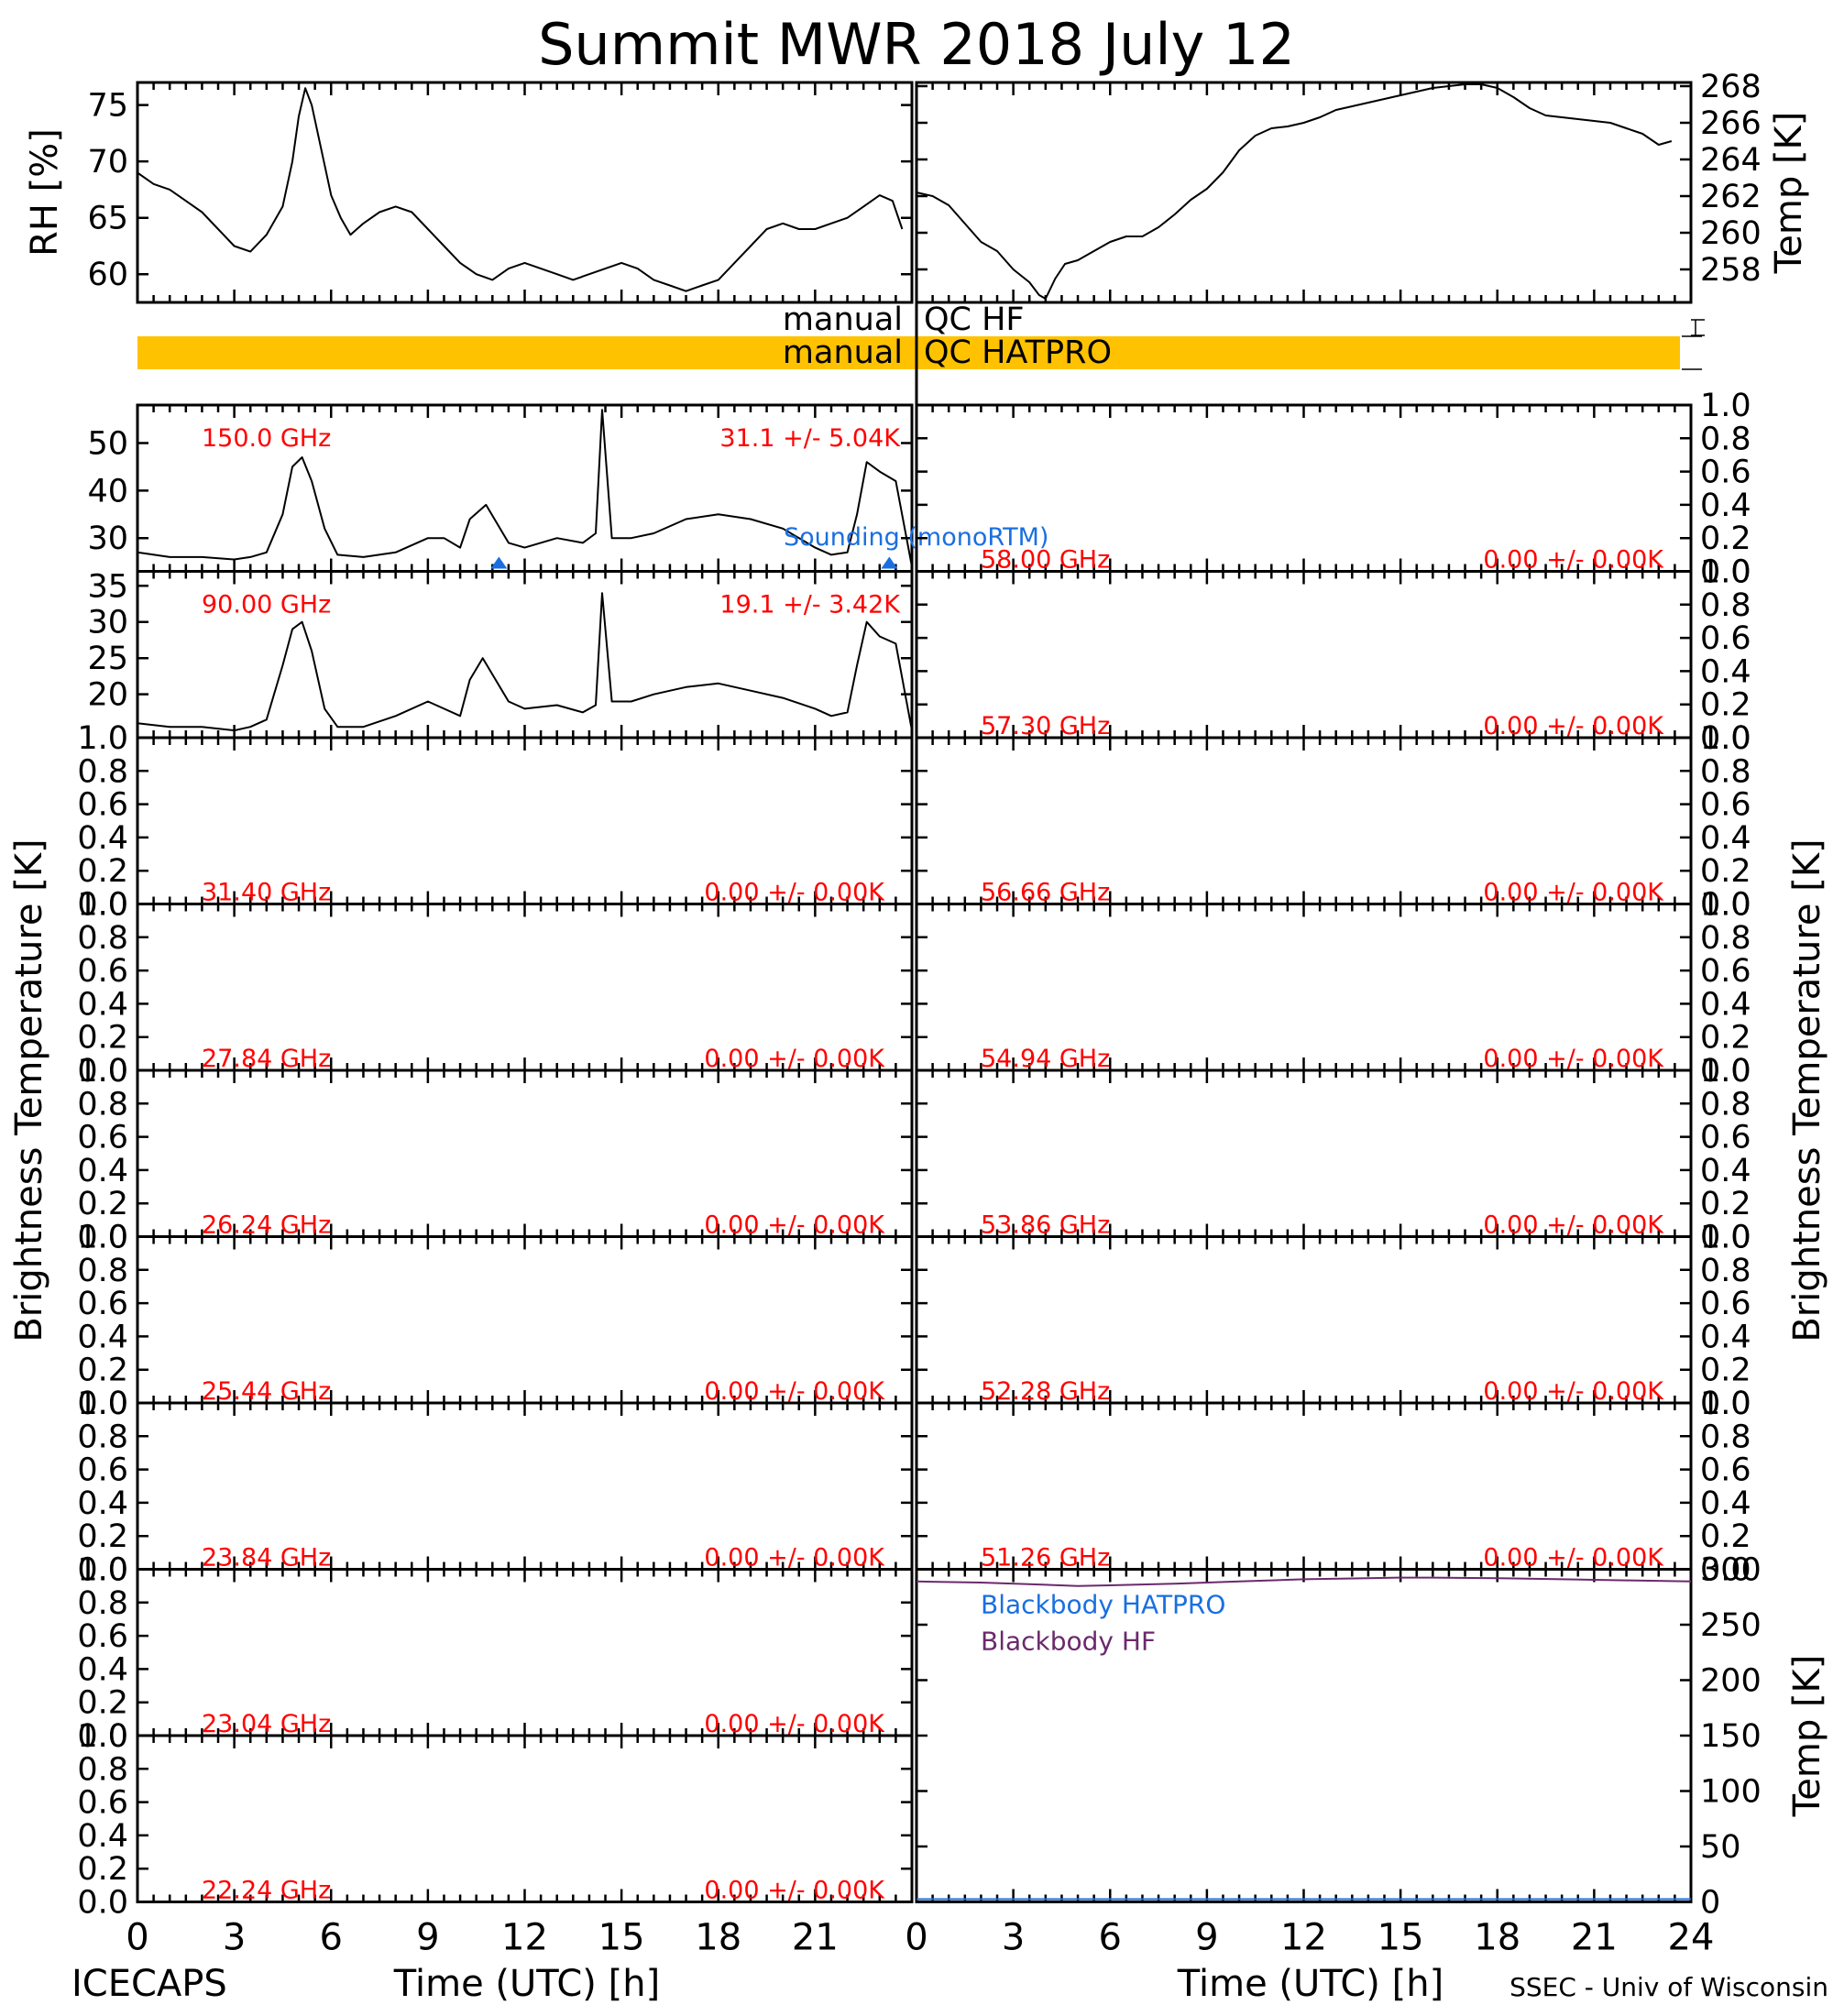  Describe the element at coordinates (525, 662) in the screenshot. I see `trace-ch90` at that location.